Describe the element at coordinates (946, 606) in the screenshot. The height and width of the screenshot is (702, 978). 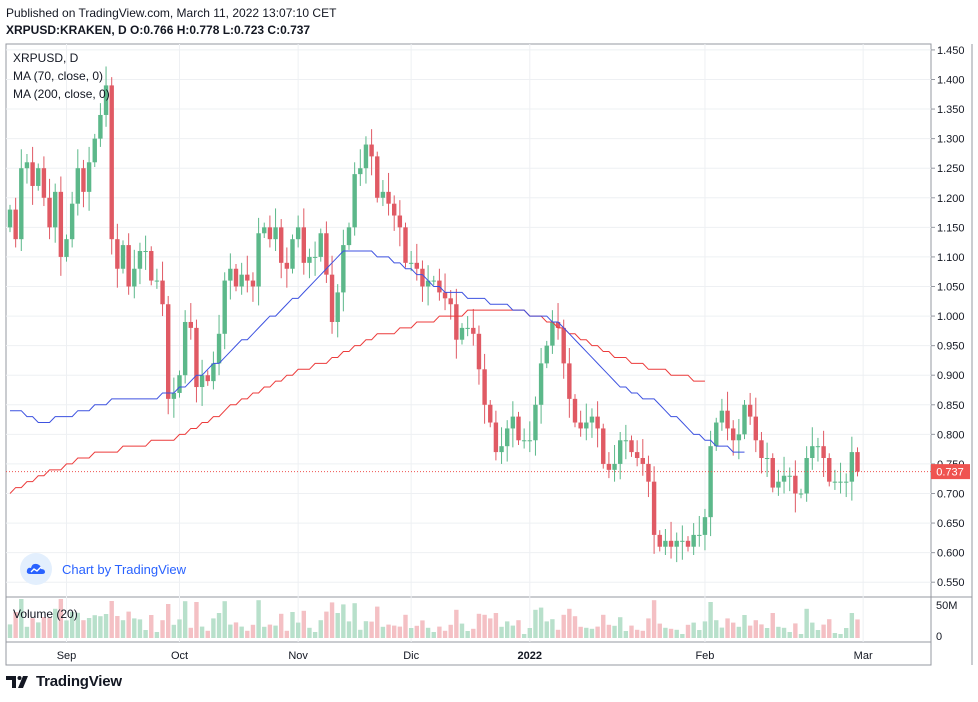
I see `volume-tick-50m: 50M` at that location.